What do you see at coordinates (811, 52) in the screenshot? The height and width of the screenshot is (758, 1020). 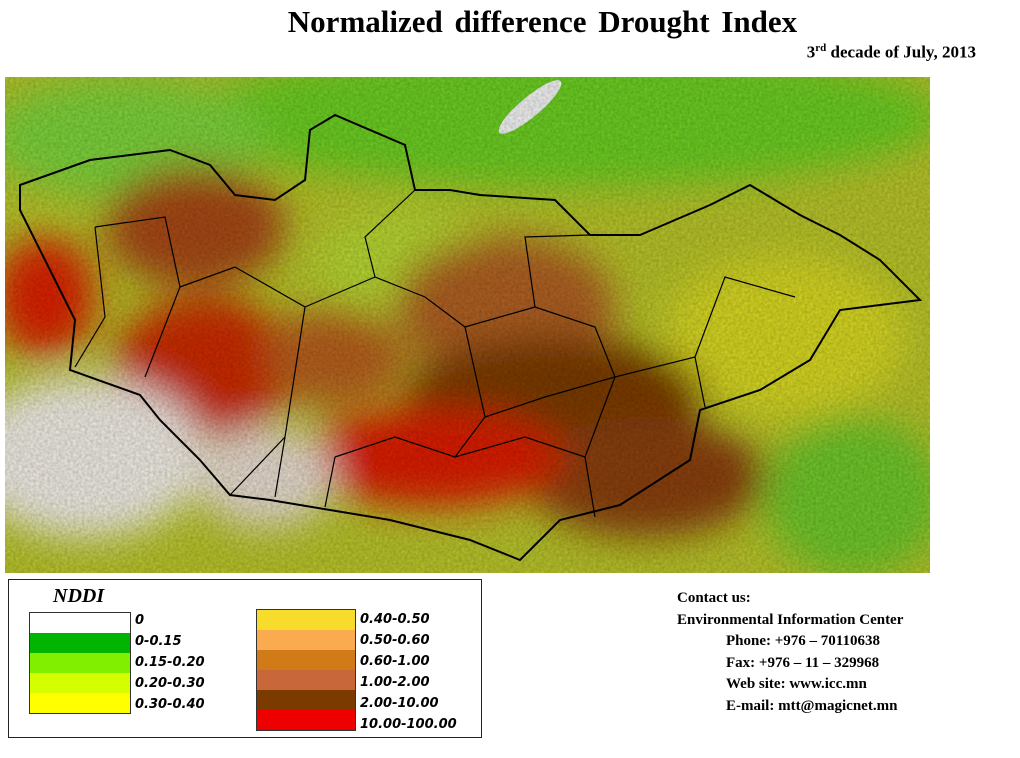 I see `subtitle-number: 3` at bounding box center [811, 52].